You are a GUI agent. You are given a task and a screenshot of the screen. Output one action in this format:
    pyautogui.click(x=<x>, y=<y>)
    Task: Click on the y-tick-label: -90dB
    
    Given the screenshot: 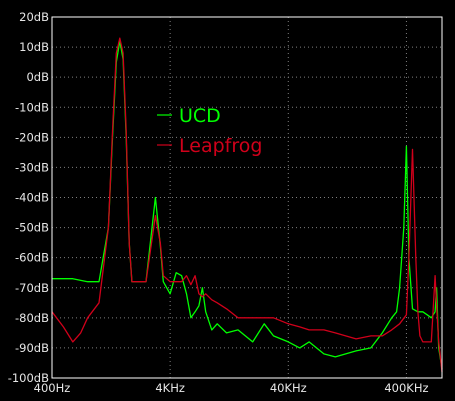 What is the action you would take?
    pyautogui.click(x=32, y=348)
    